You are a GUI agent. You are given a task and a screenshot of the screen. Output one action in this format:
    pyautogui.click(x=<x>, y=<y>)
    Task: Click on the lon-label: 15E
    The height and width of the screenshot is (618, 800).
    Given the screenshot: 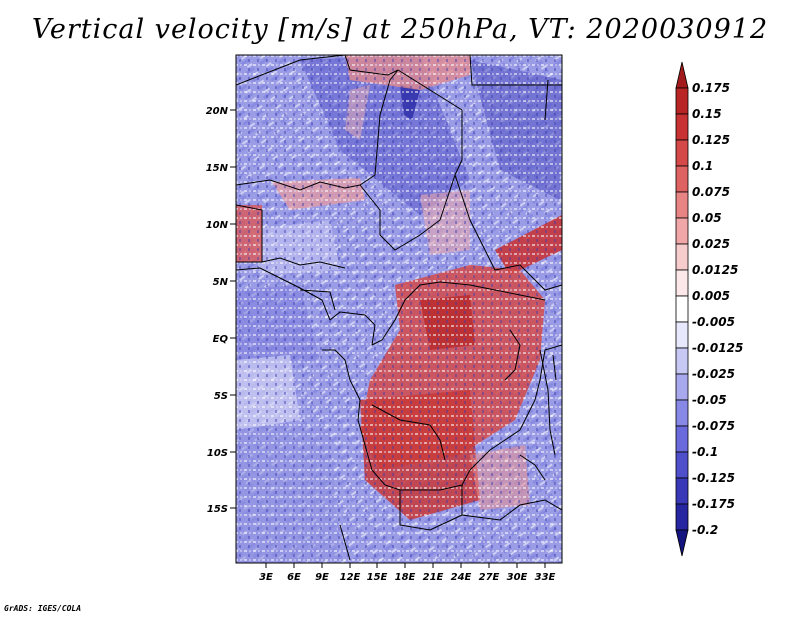 What is the action you would take?
    pyautogui.click(x=377, y=577)
    